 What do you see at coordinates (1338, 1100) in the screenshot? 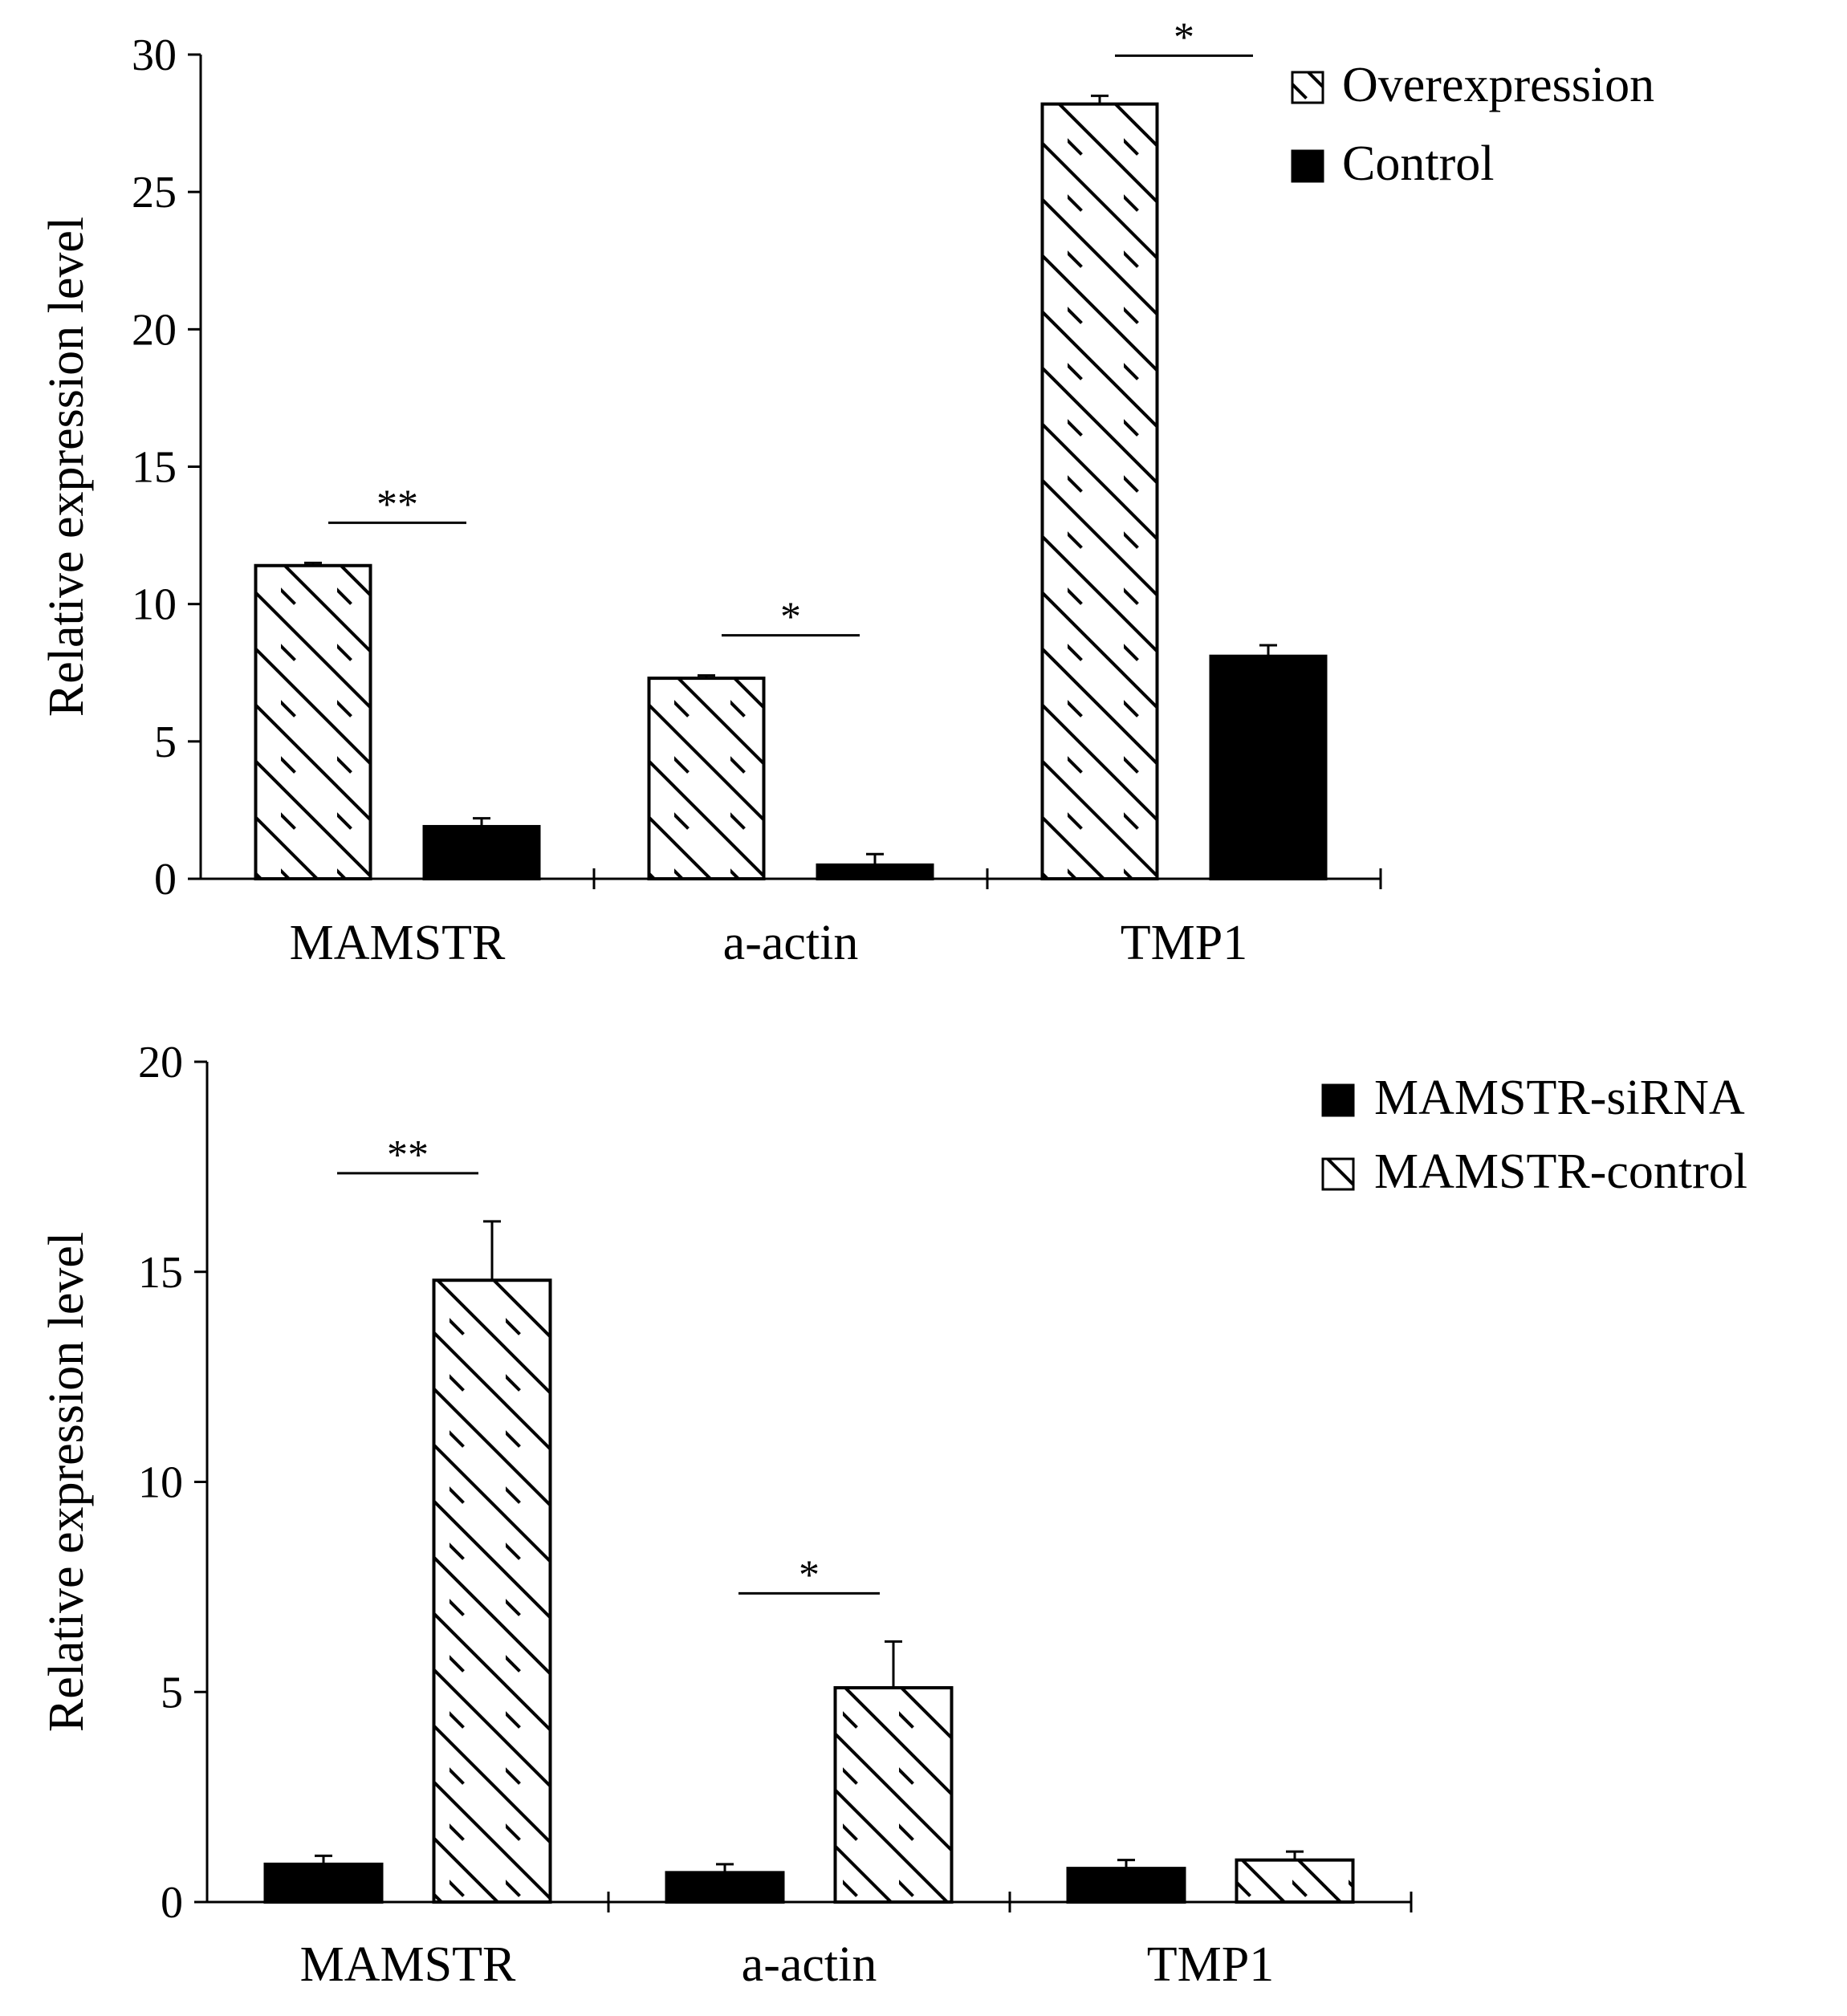
I see `legend-swatch-mamstr-sirna` at bounding box center [1338, 1100].